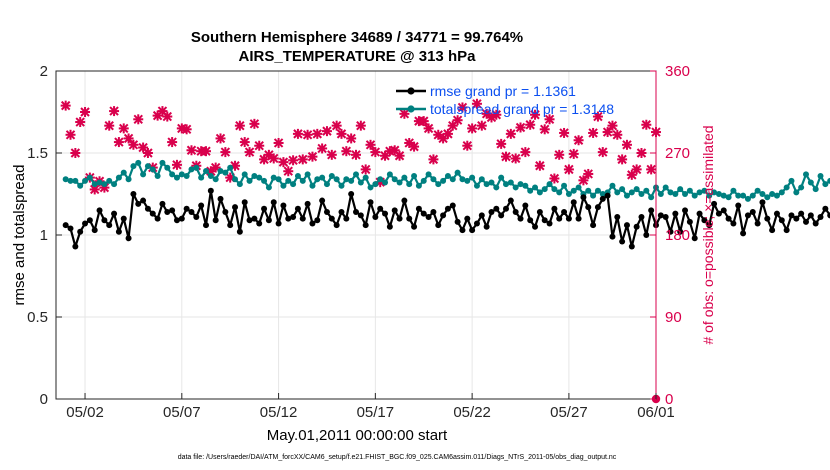  I want to click on x-tick-label: 06/01, so click(656, 412).